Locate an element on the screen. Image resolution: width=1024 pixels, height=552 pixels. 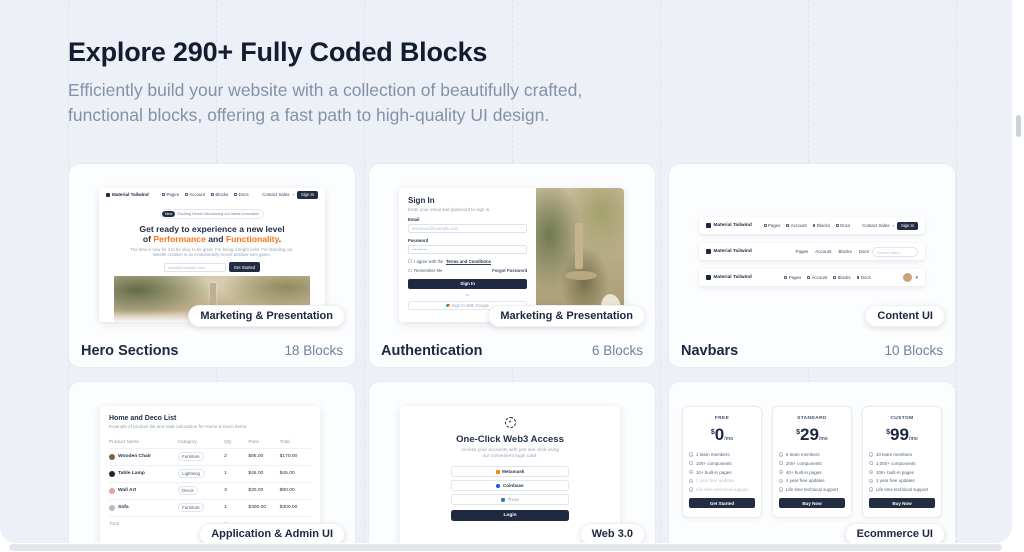
tier-name: FREE is located at coordinates (722, 418).